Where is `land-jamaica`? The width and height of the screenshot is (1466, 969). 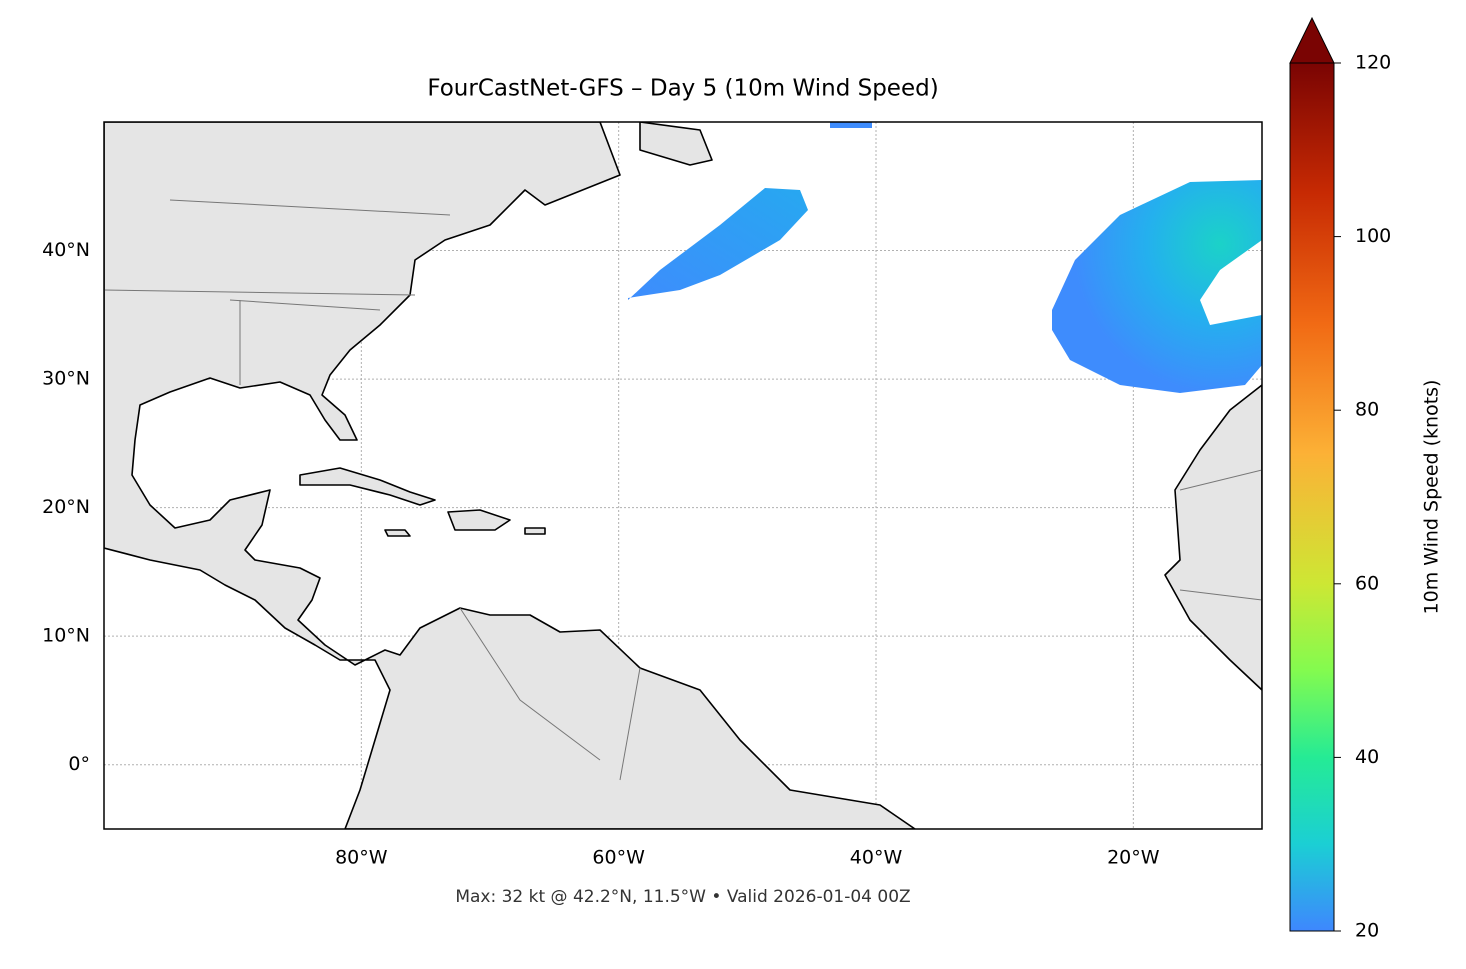 land-jamaica is located at coordinates (397, 533).